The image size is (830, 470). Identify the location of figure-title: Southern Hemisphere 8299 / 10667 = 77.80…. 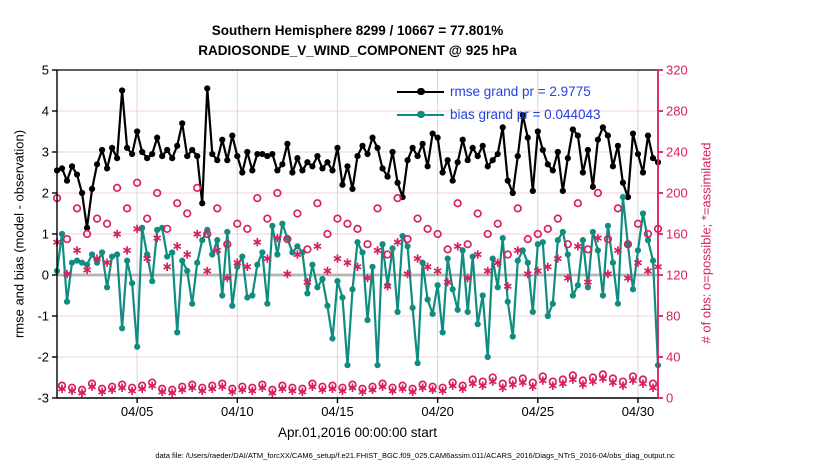
(357, 41).